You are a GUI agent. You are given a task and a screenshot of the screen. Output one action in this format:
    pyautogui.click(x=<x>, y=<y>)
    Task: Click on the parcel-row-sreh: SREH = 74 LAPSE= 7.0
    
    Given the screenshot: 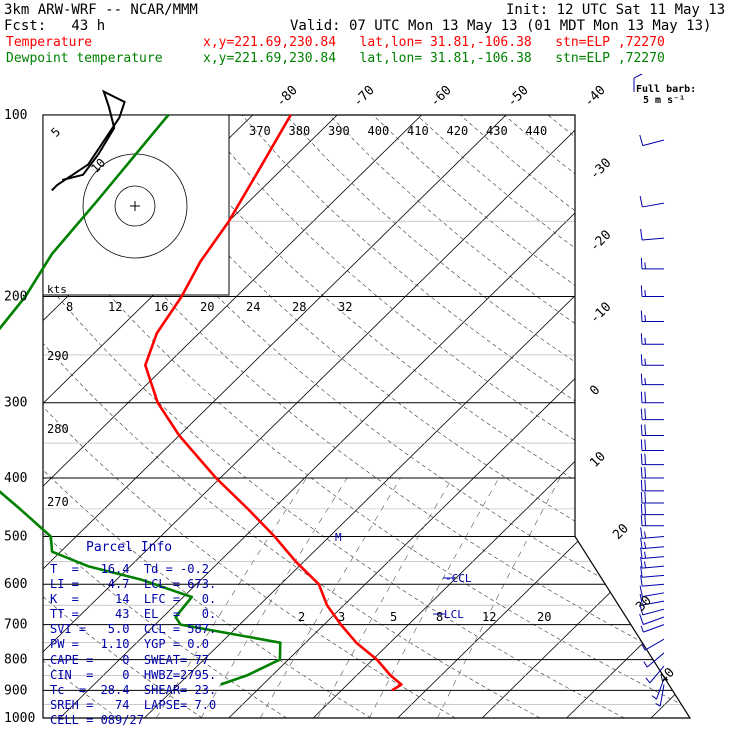 What is the action you would take?
    pyautogui.click(x=133, y=705)
    